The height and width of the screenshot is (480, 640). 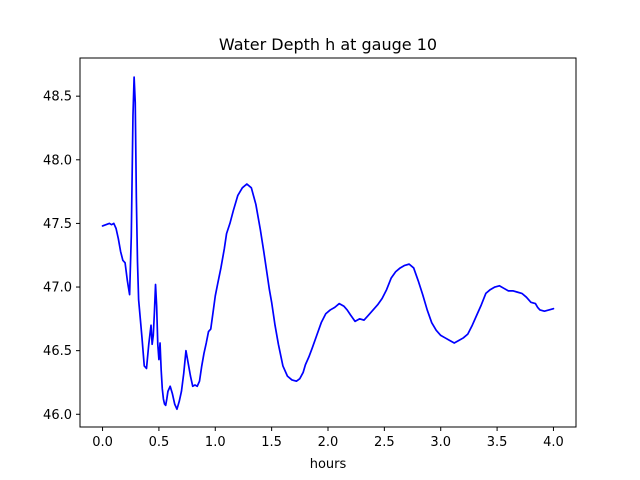 What do you see at coordinates (57, 160) in the screenshot?
I see `y-tick-label: 48.0` at bounding box center [57, 160].